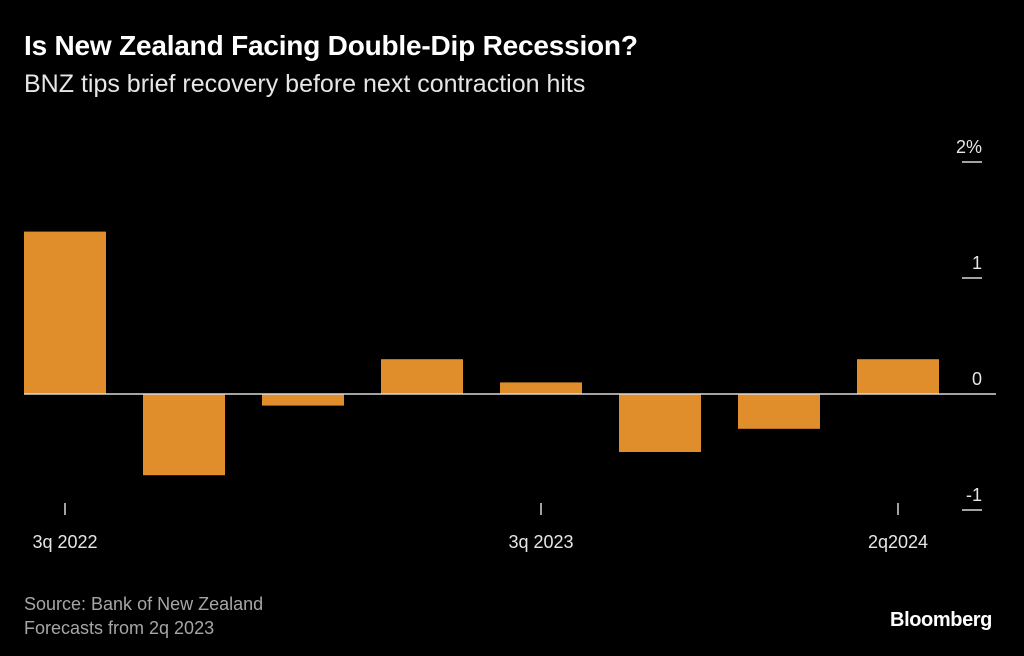 Image resolution: width=1024 pixels, height=656 pixels. What do you see at coordinates (119, 628) in the screenshot?
I see `forecast-note: Forecasts from 2q 2023` at bounding box center [119, 628].